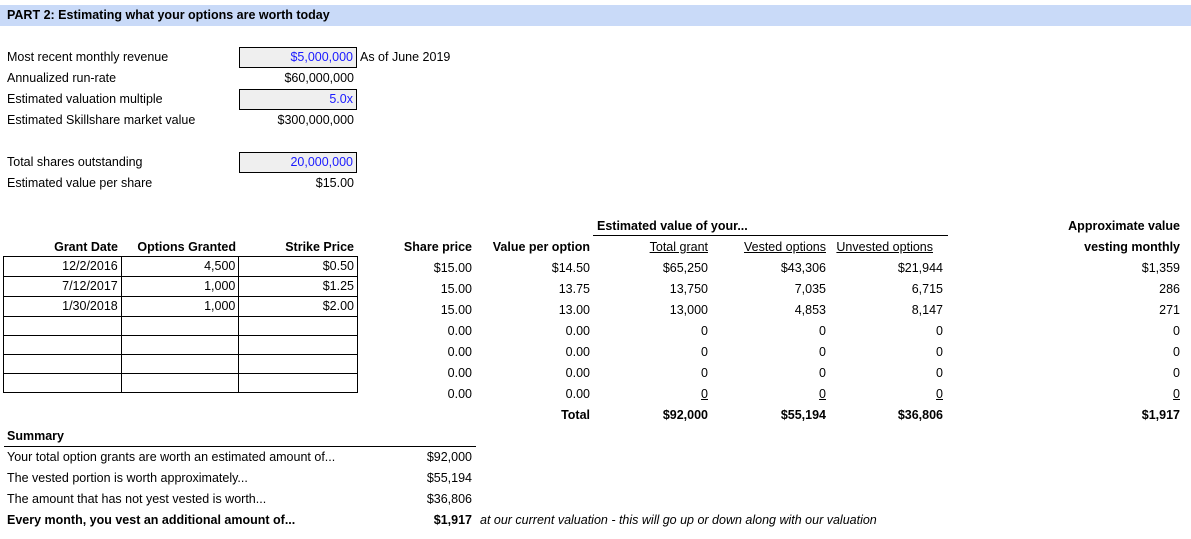  I want to click on grant-date-cell: 12/2/2016, so click(62, 266).